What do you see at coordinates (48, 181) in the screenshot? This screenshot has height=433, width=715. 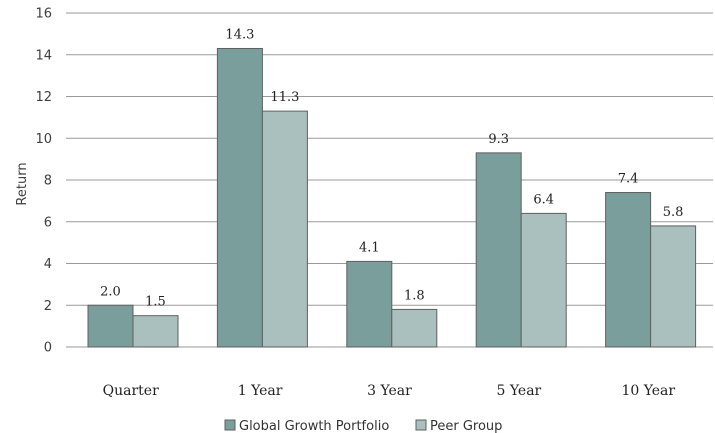 I see `y-tick-label: 8` at bounding box center [48, 181].